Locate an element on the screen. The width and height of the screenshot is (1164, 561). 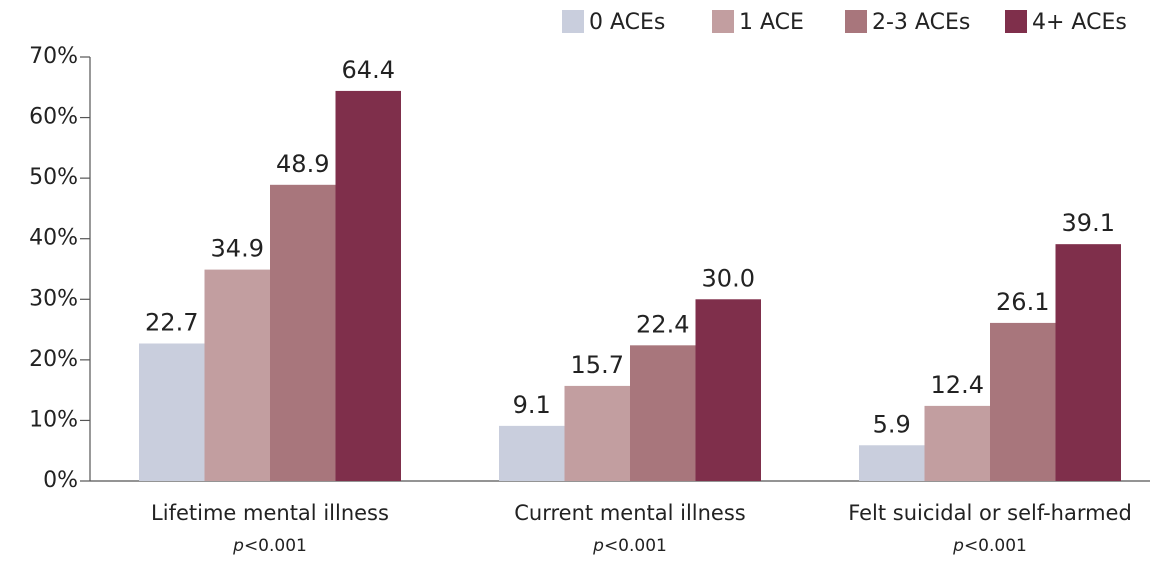
x-tick-label: Felt suicidal or self-harmed is located at coordinates (990, 513).